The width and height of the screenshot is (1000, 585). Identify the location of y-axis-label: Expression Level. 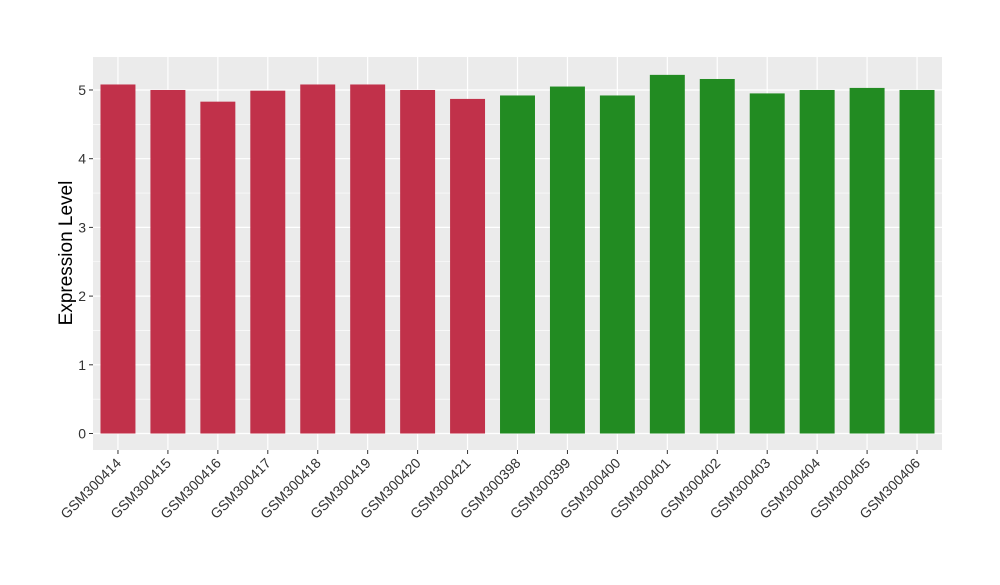
(66, 253).